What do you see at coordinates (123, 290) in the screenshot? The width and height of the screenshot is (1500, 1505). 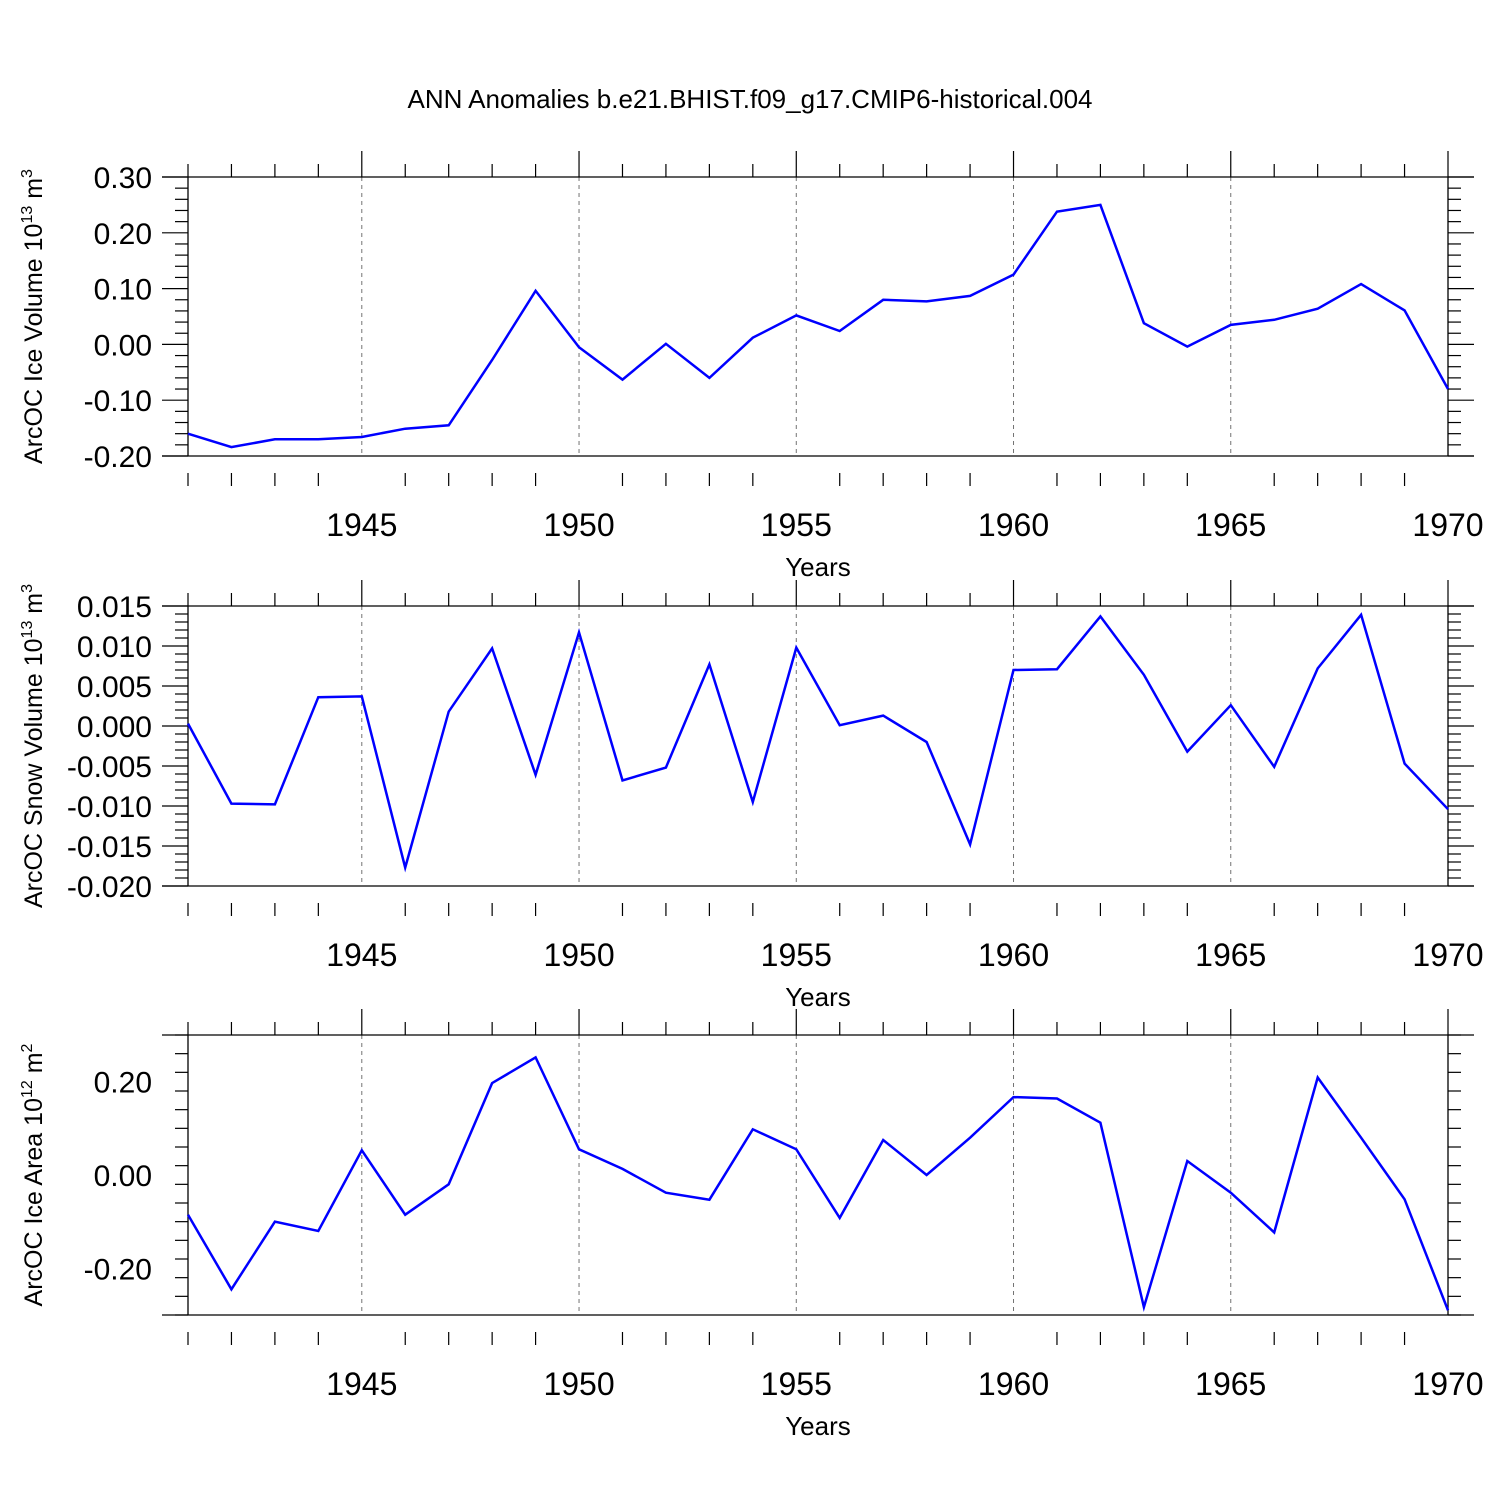 I see `y-tick-label: 0.10` at bounding box center [123, 290].